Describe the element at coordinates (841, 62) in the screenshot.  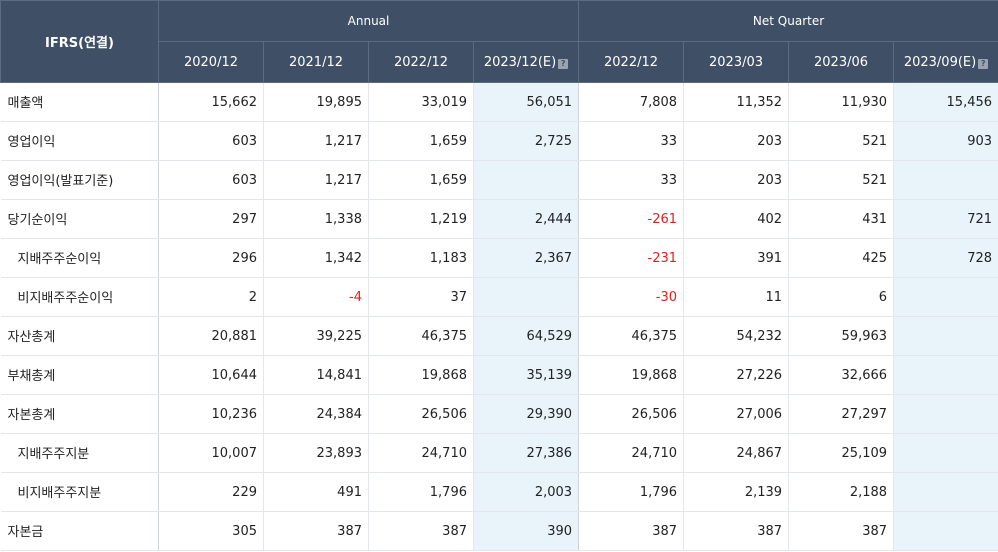
I see `column-header: 2023/06` at that location.